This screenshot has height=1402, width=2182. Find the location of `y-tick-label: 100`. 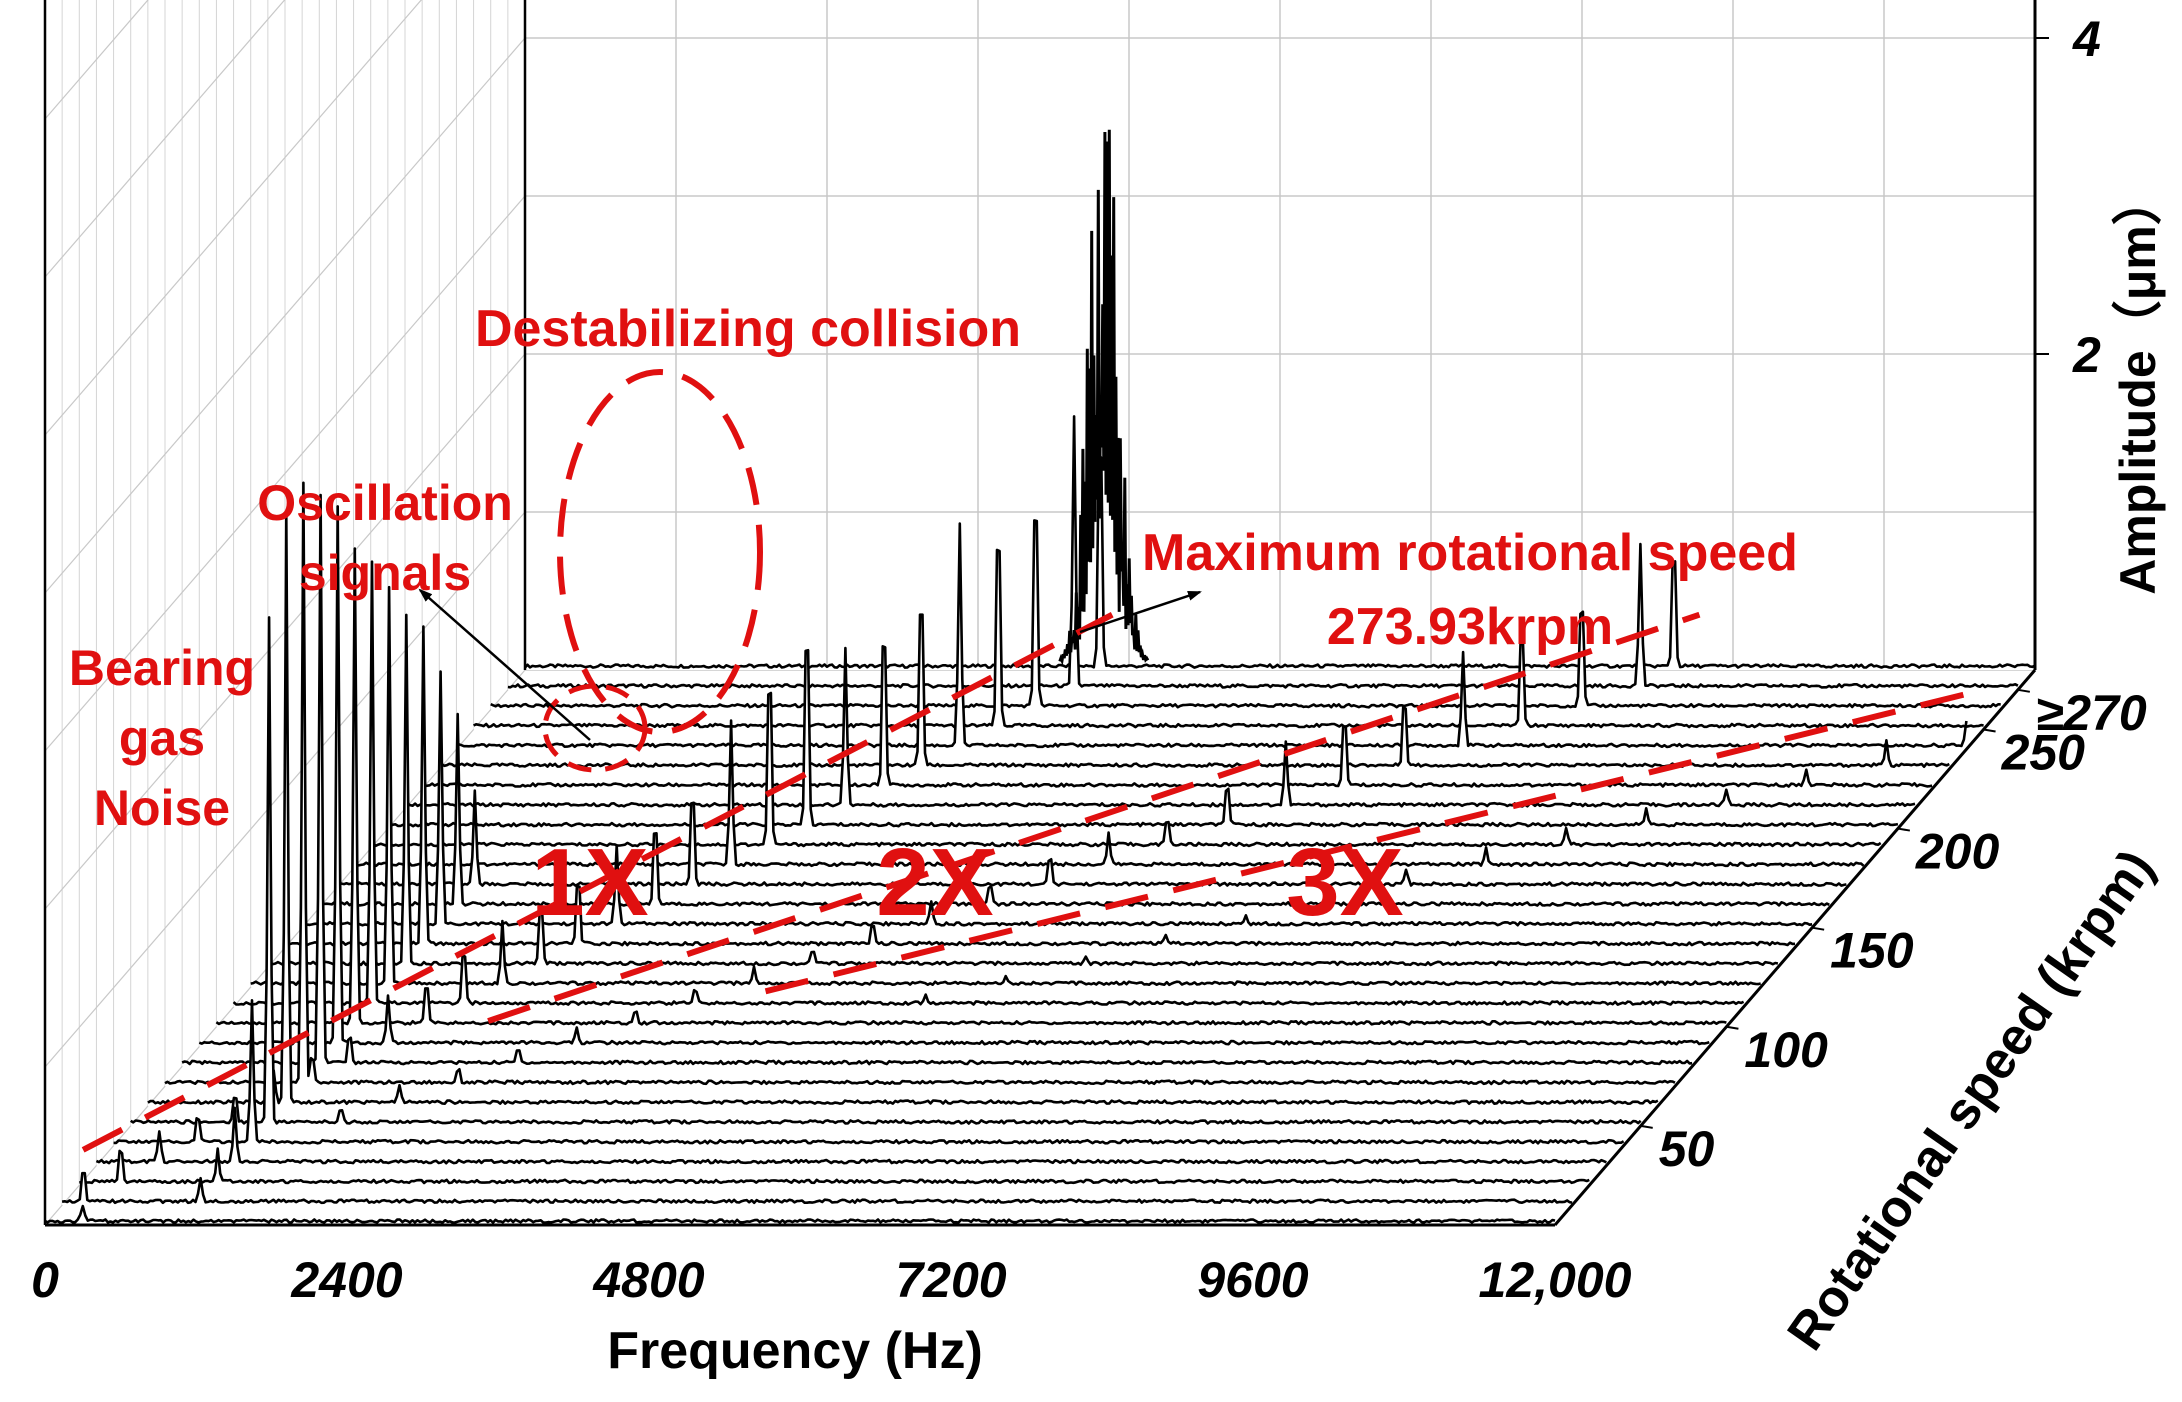

y-tick-label: 100 is located at coordinates (1786, 1050).